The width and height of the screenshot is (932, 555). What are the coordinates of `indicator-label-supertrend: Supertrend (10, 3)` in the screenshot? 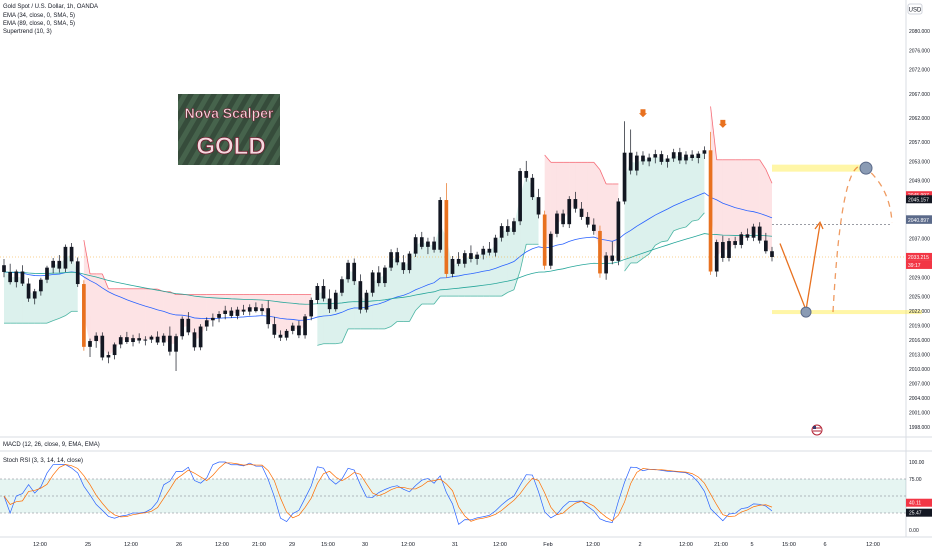 It's located at (27, 32).